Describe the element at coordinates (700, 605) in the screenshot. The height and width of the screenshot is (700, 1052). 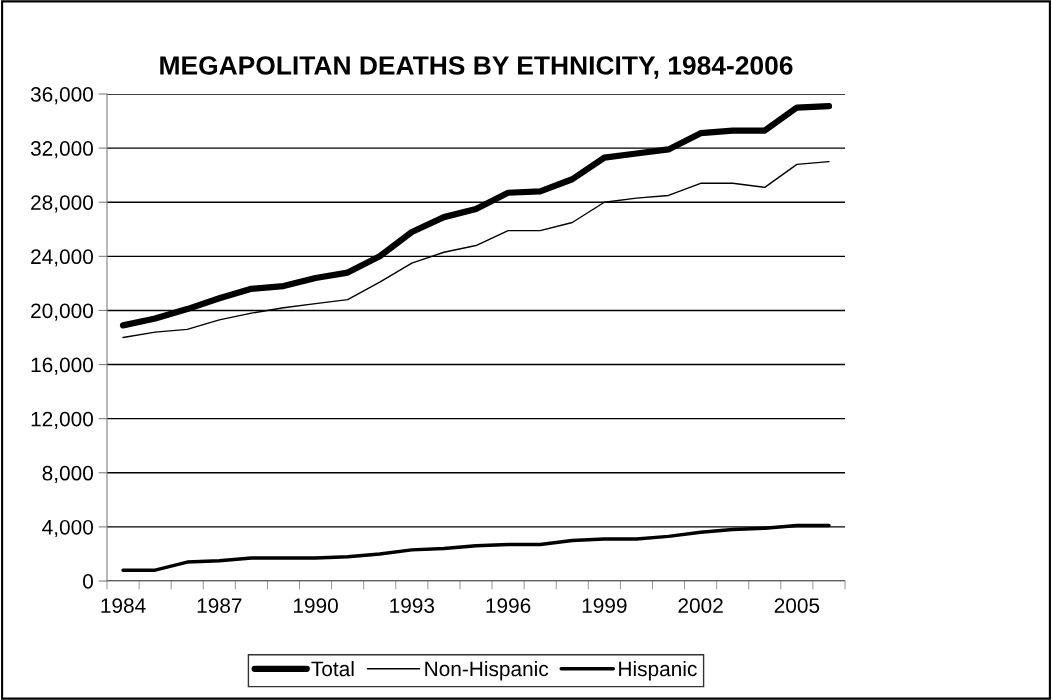
I see `x-tick-label: 2002` at that location.